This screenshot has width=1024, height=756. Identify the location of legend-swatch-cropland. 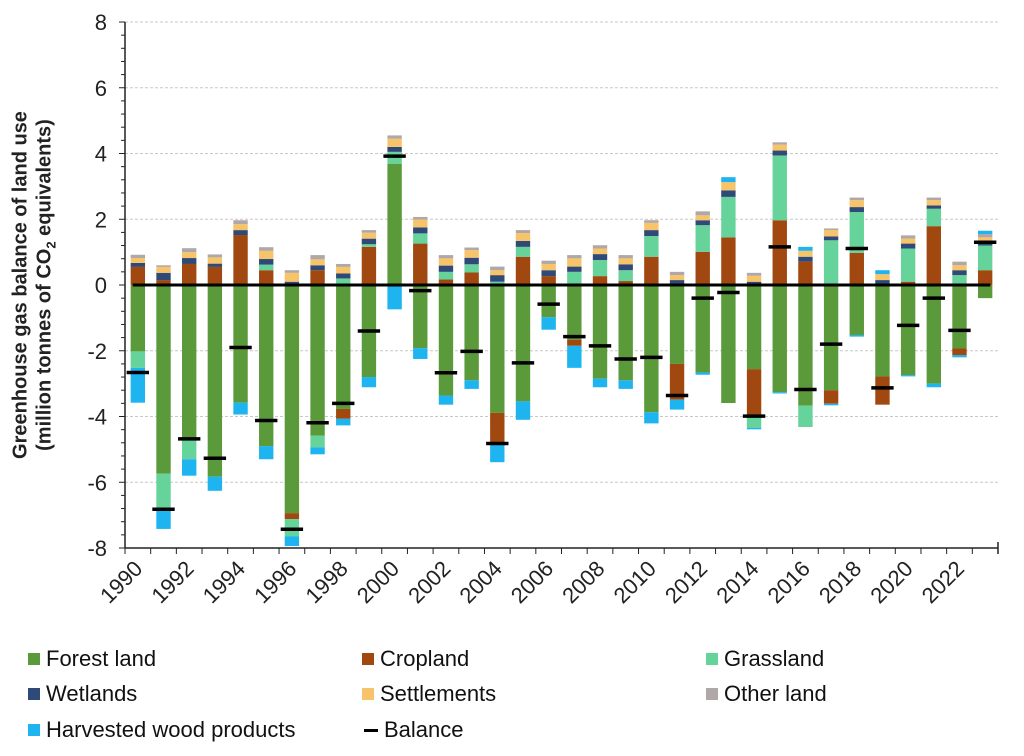
(368, 659).